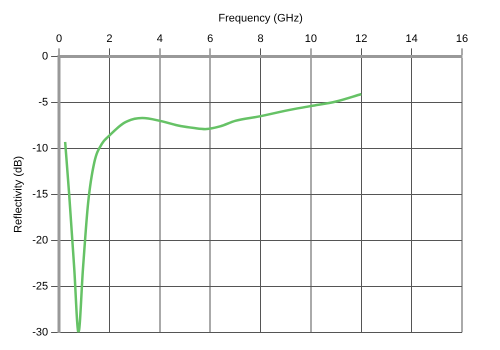  I want to click on x-tick-label: 14, so click(412, 38).